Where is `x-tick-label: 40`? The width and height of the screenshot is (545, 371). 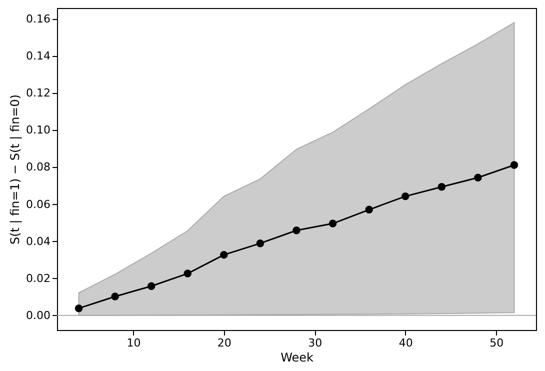 x-tick-label: 40 is located at coordinates (405, 343).